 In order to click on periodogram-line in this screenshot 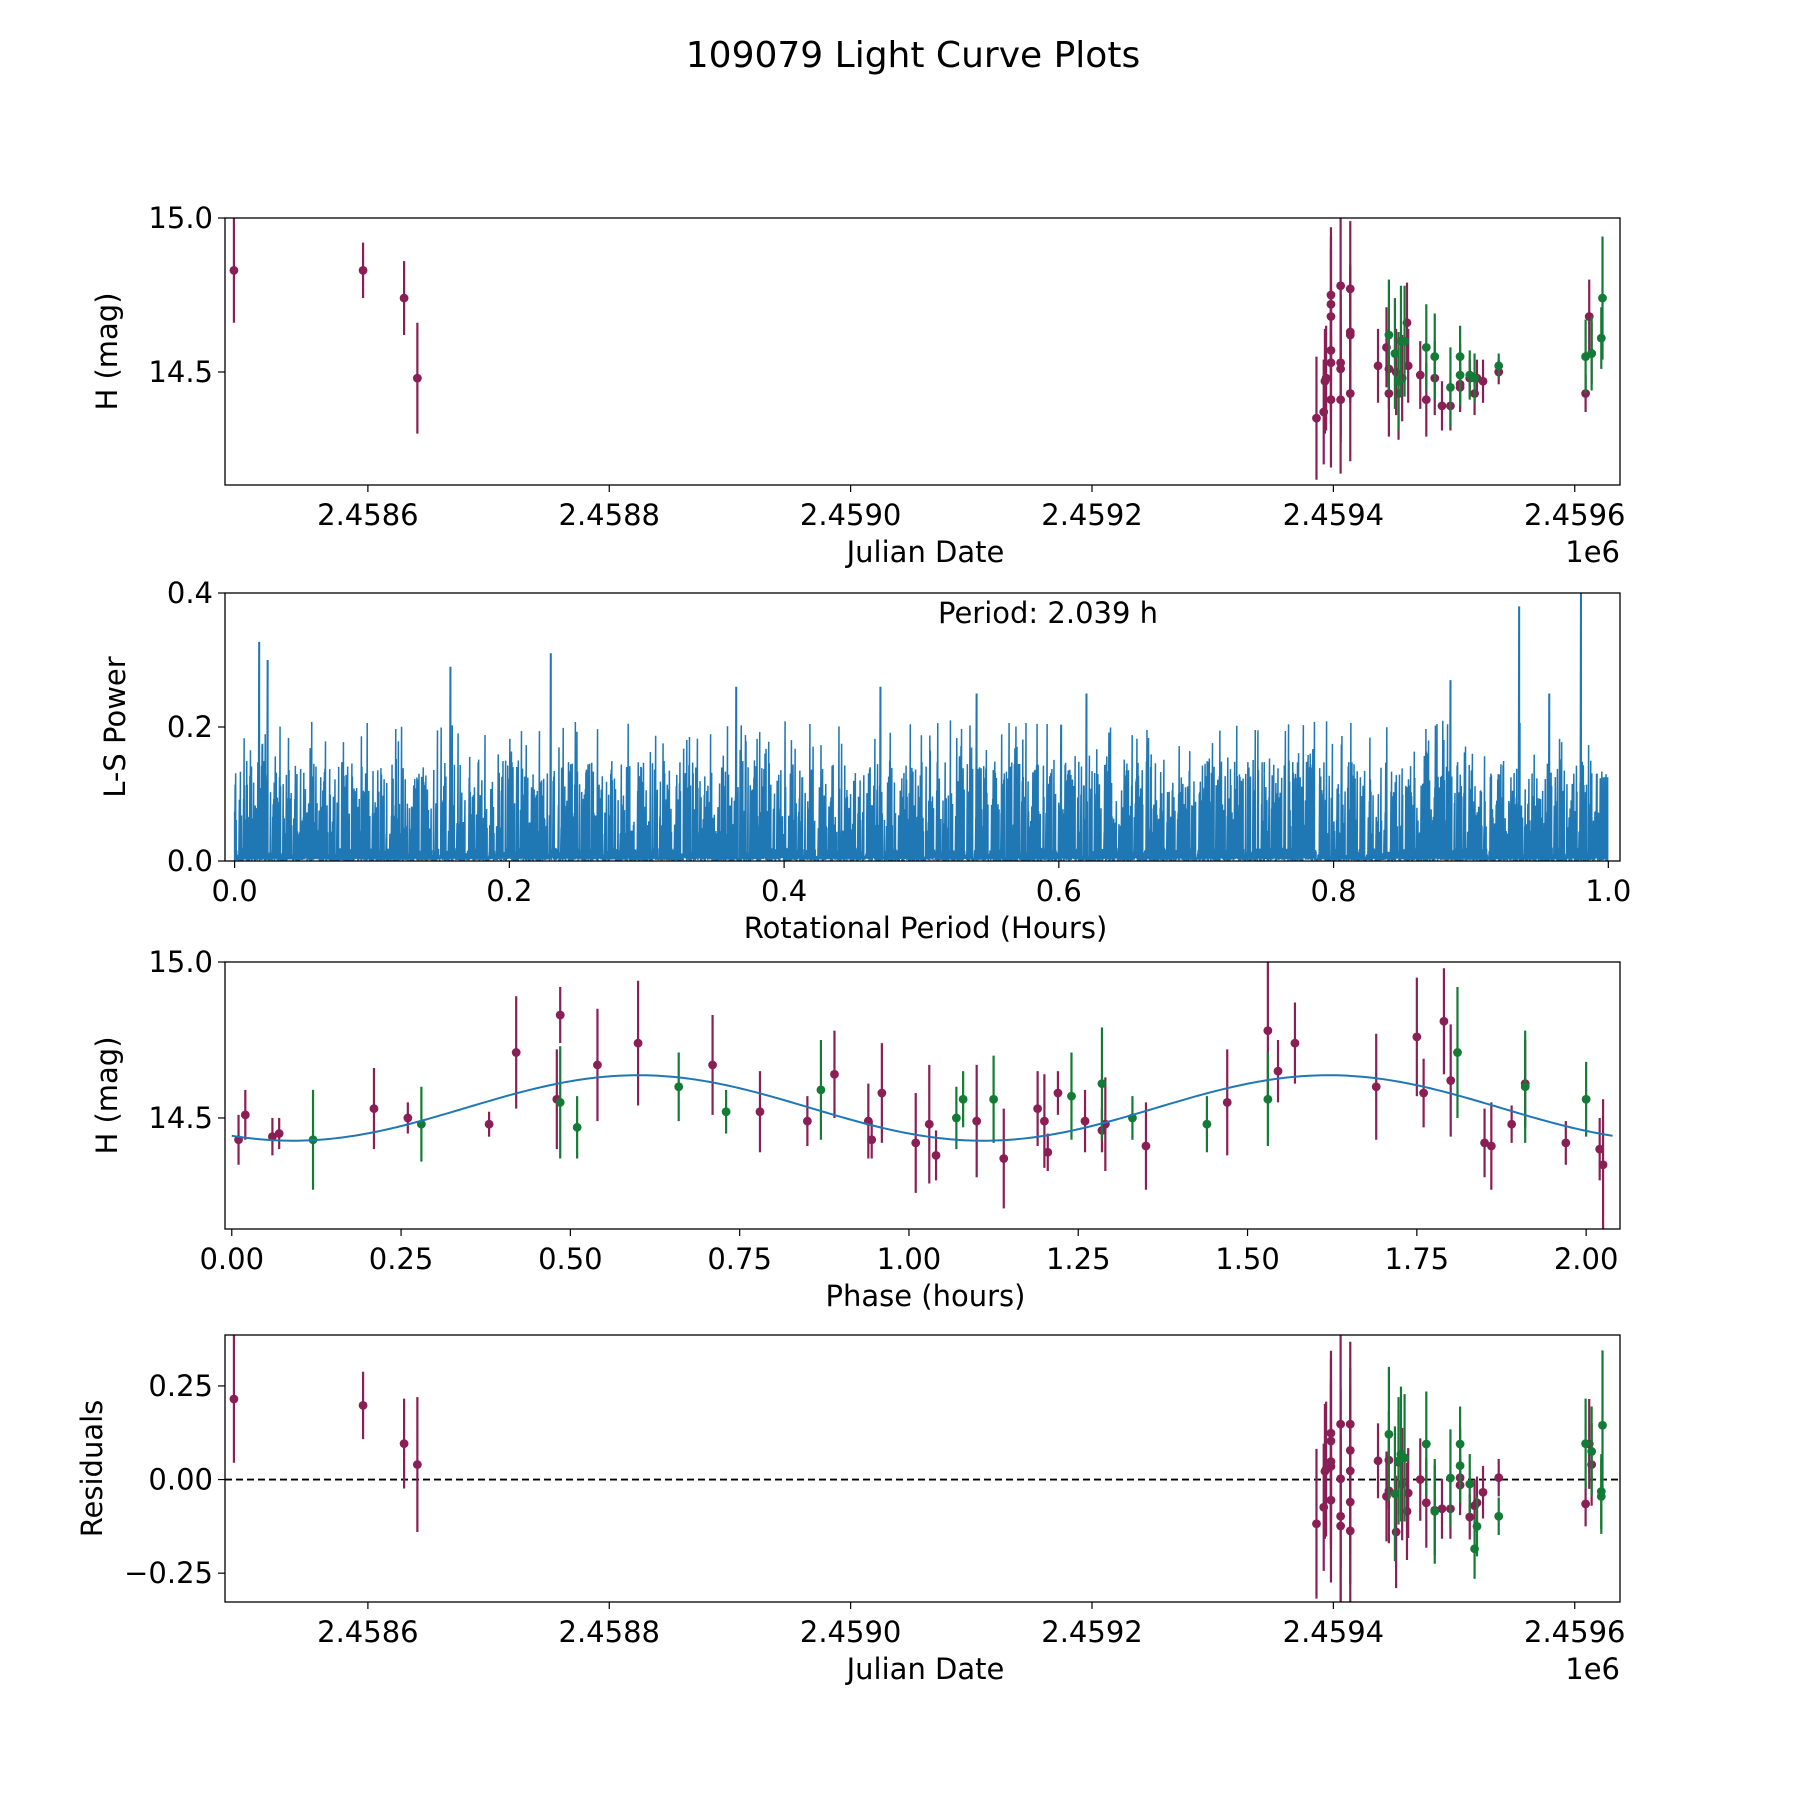, I will do `click(921, 727)`.